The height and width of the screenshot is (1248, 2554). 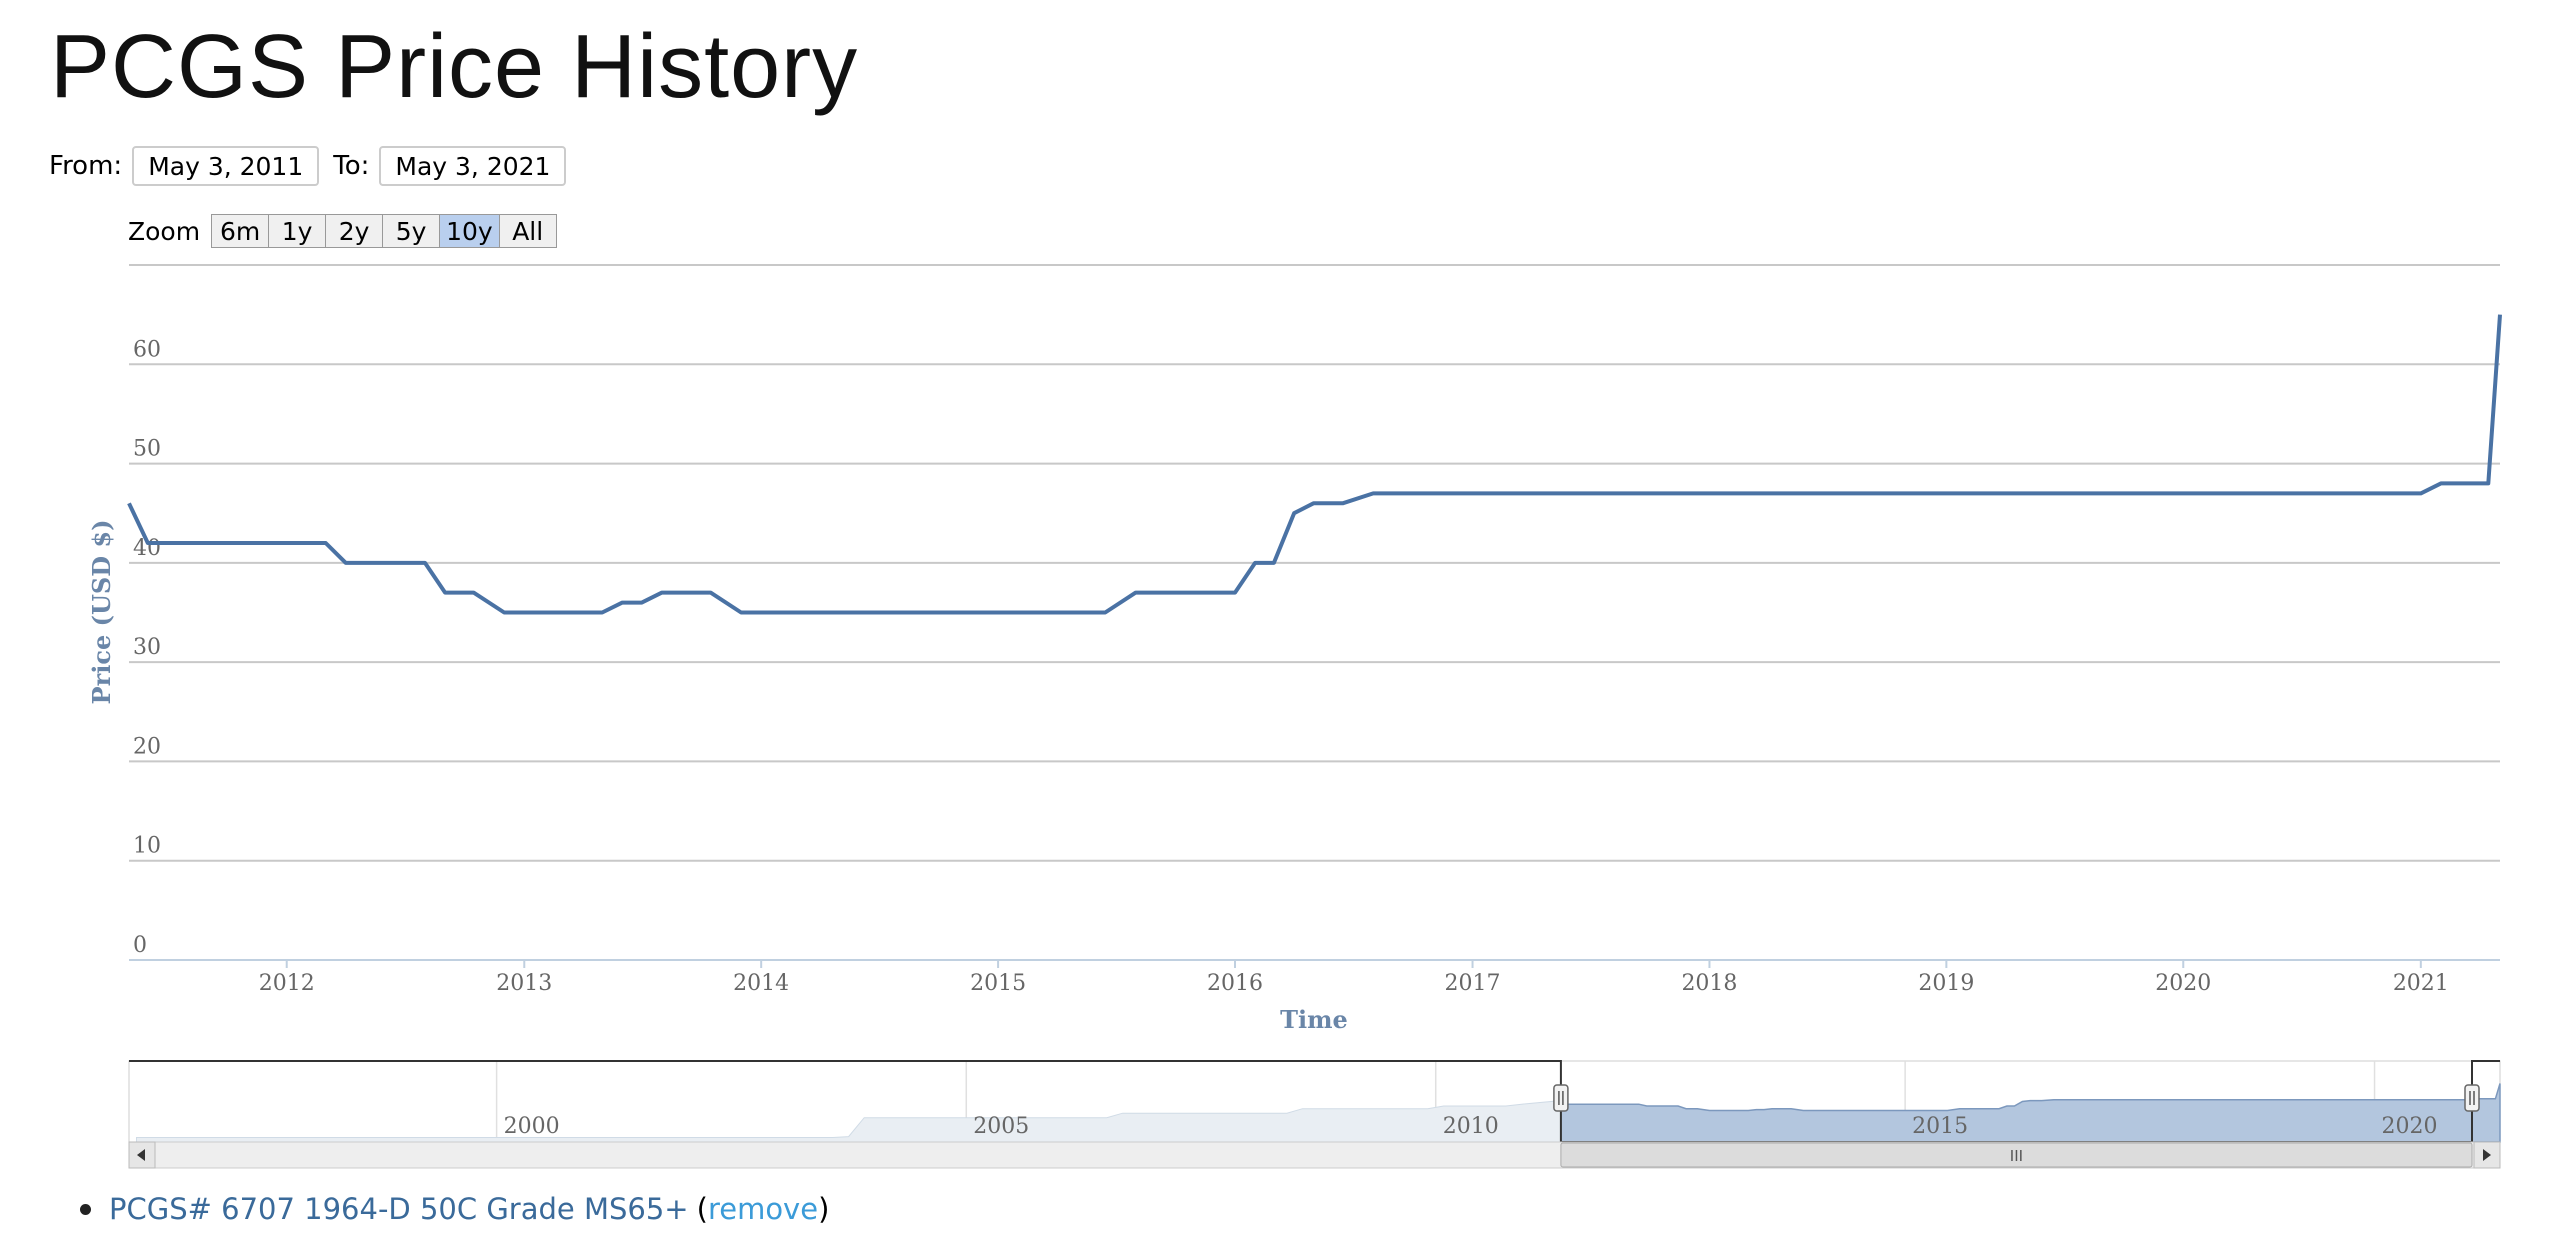 What do you see at coordinates (287, 983) in the screenshot?
I see `x-tick-label: 2012` at bounding box center [287, 983].